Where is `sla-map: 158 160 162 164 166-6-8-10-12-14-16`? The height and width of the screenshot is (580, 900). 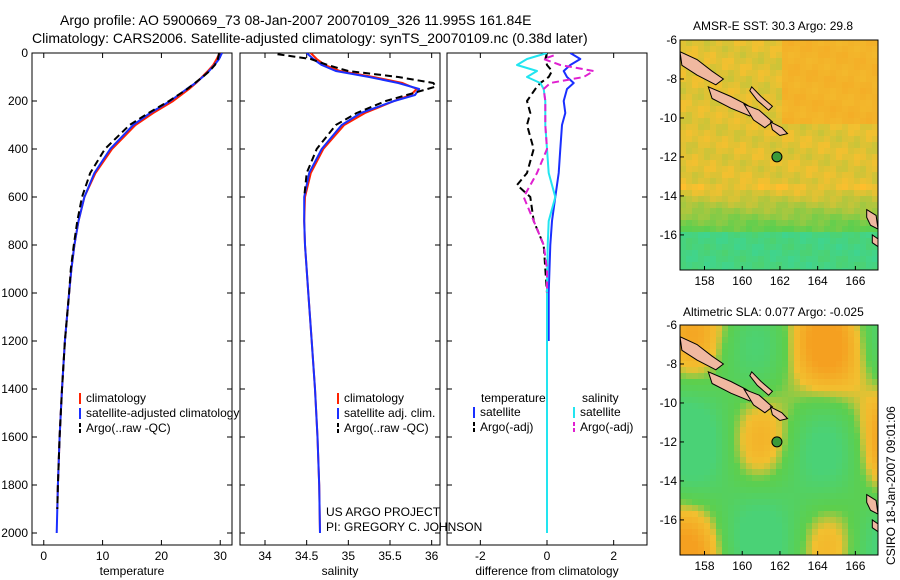 sla-map: 158 160 162 164 166-6-8-10-12-14-16 is located at coordinates (769, 445).